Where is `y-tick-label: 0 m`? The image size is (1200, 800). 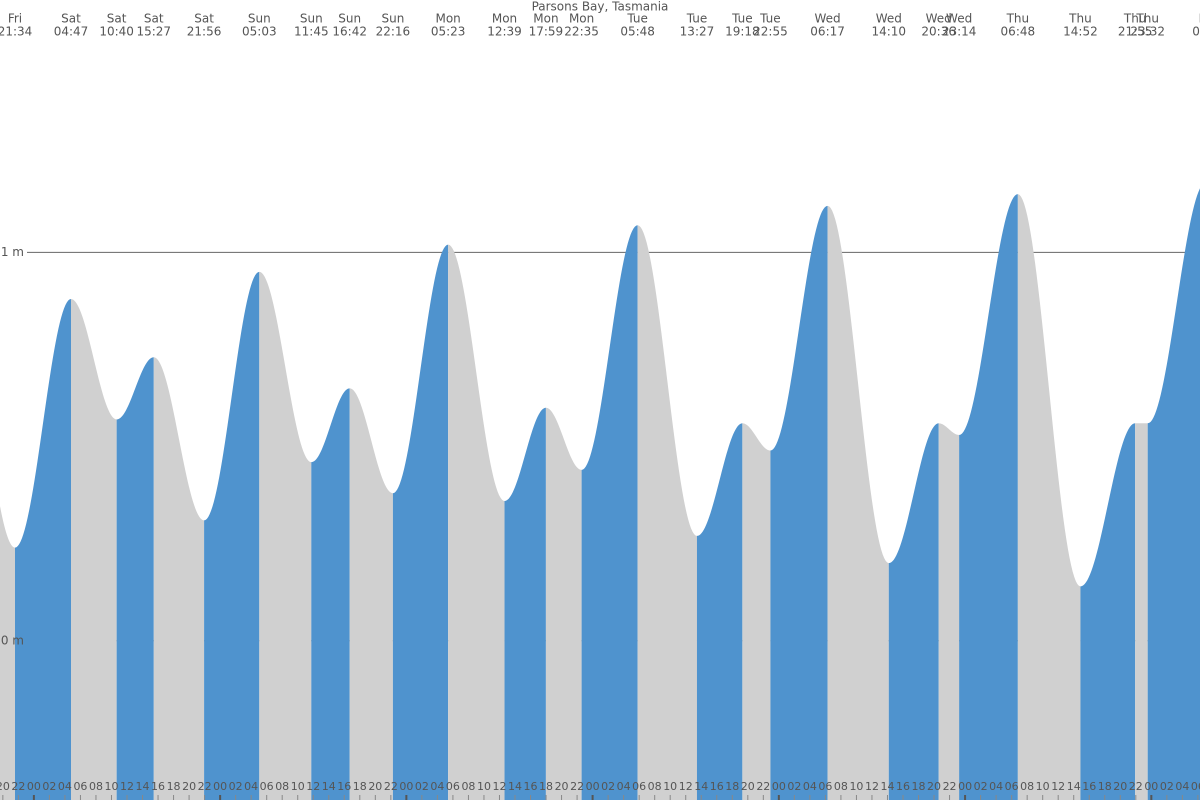 y-tick-label: 0 m is located at coordinates (12, 640).